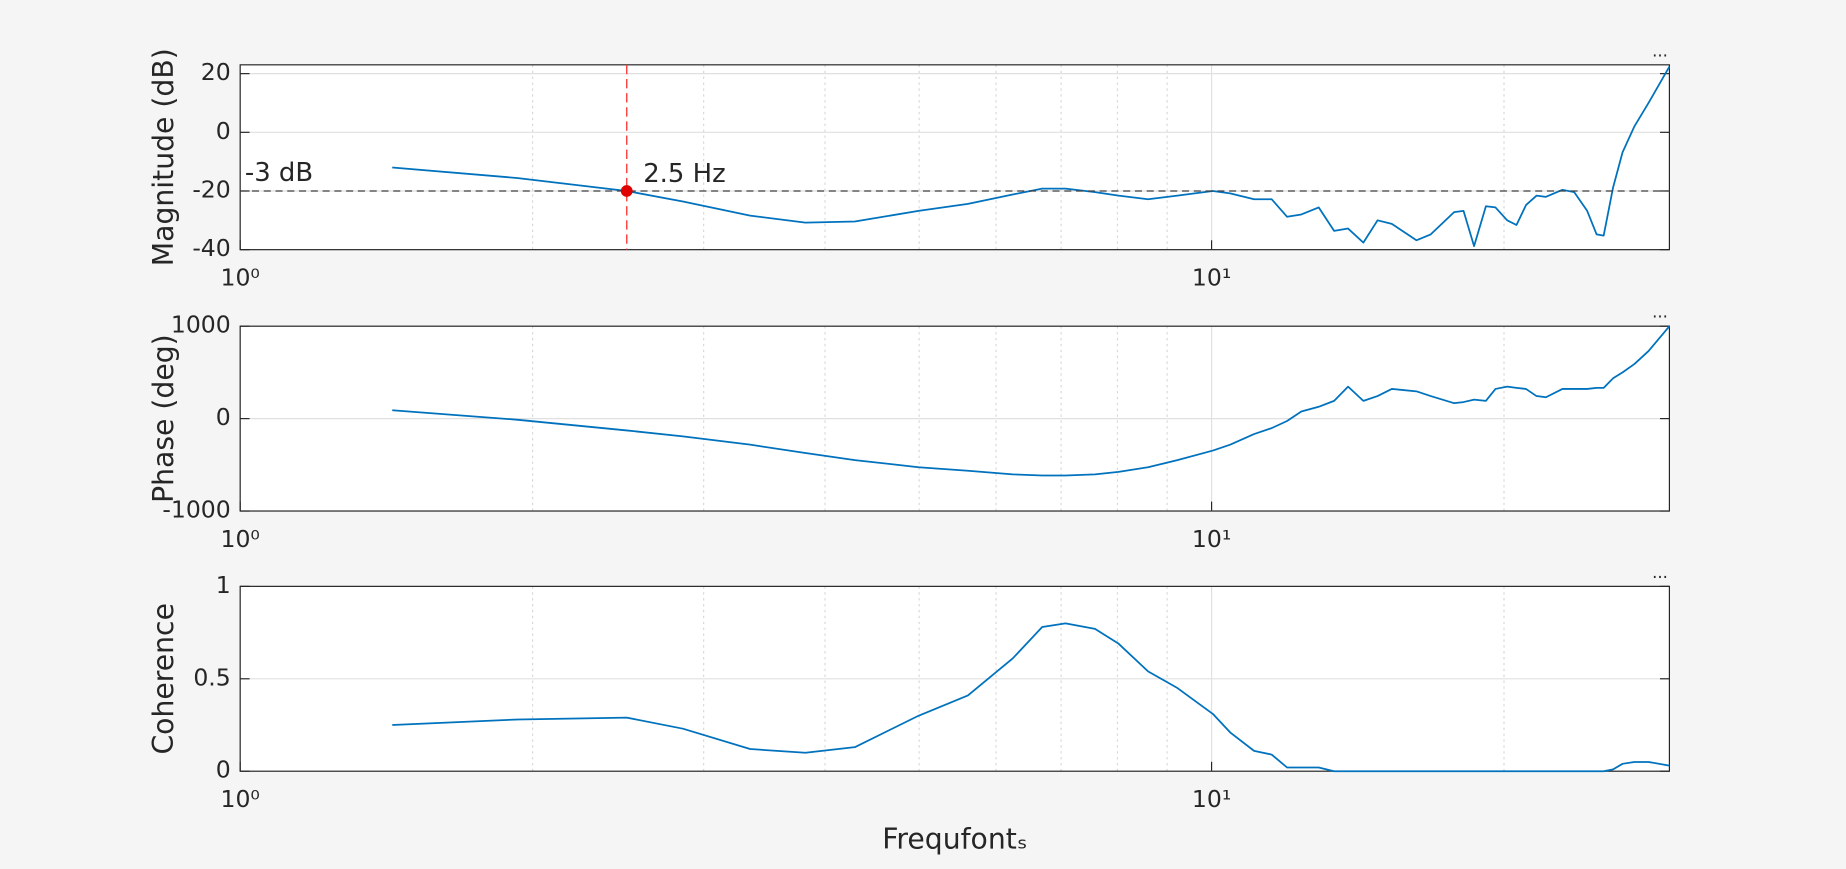  Describe the element at coordinates (211, 189) in the screenshot. I see `y-tick-label: -20` at that location.